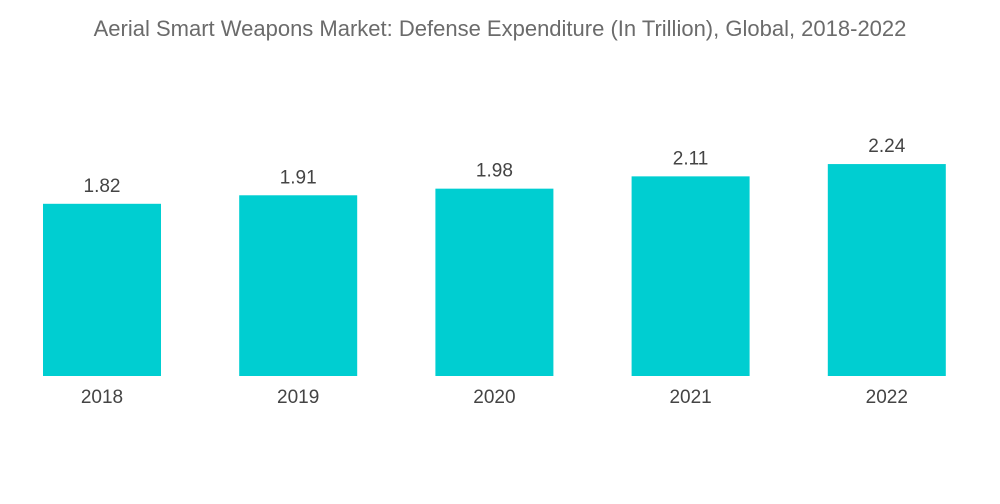  Describe the element at coordinates (298, 177) in the screenshot. I see `data-label: 1.91` at that location.